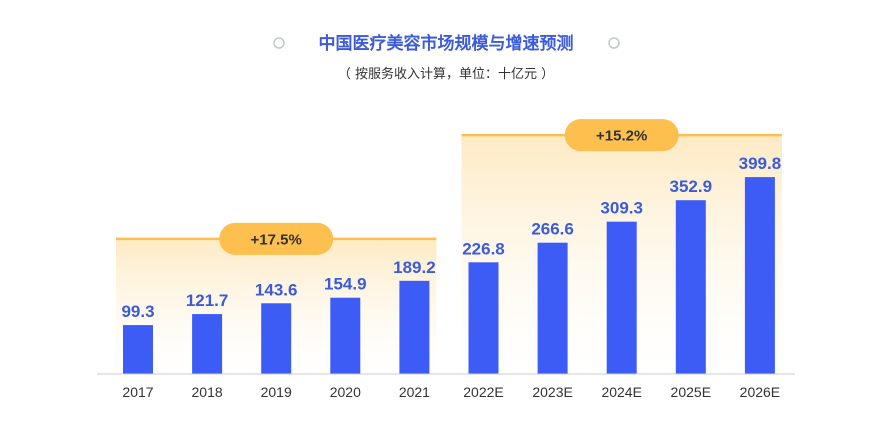 The image size is (888, 433). Describe the element at coordinates (552, 392) in the screenshot. I see `x-tick-2023E: 2023E` at that location.